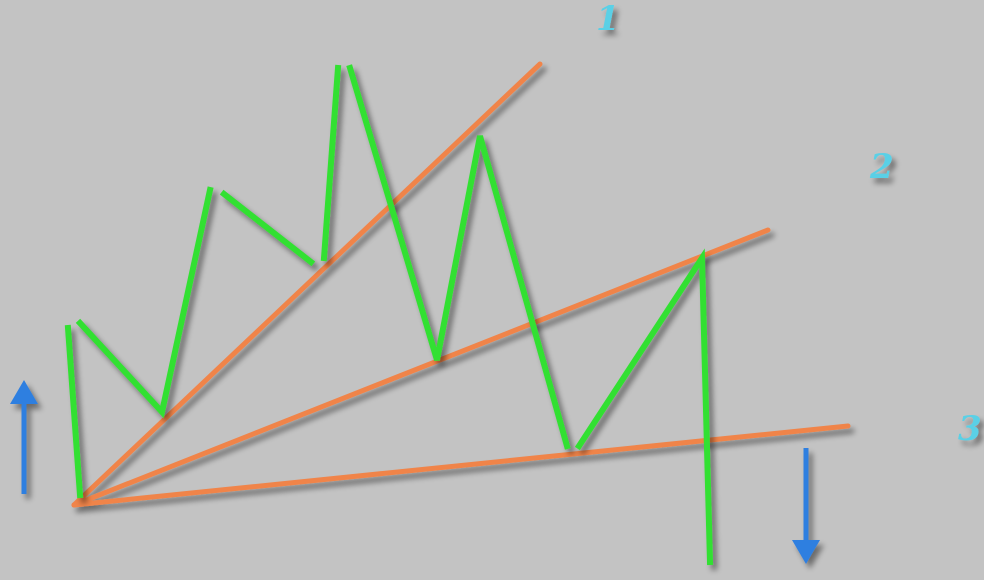 The height and width of the screenshot is (580, 984). What do you see at coordinates (331, 163) in the screenshot?
I see `price-path-segment-d` at bounding box center [331, 163].